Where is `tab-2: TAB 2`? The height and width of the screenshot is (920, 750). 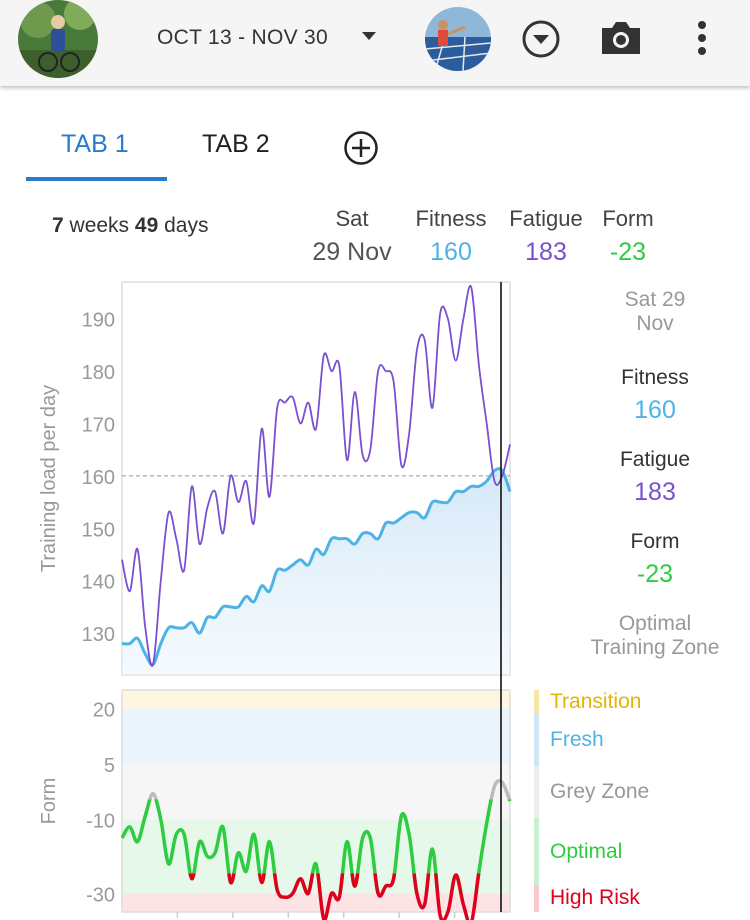
tab-2: TAB 2 is located at coordinates (236, 144).